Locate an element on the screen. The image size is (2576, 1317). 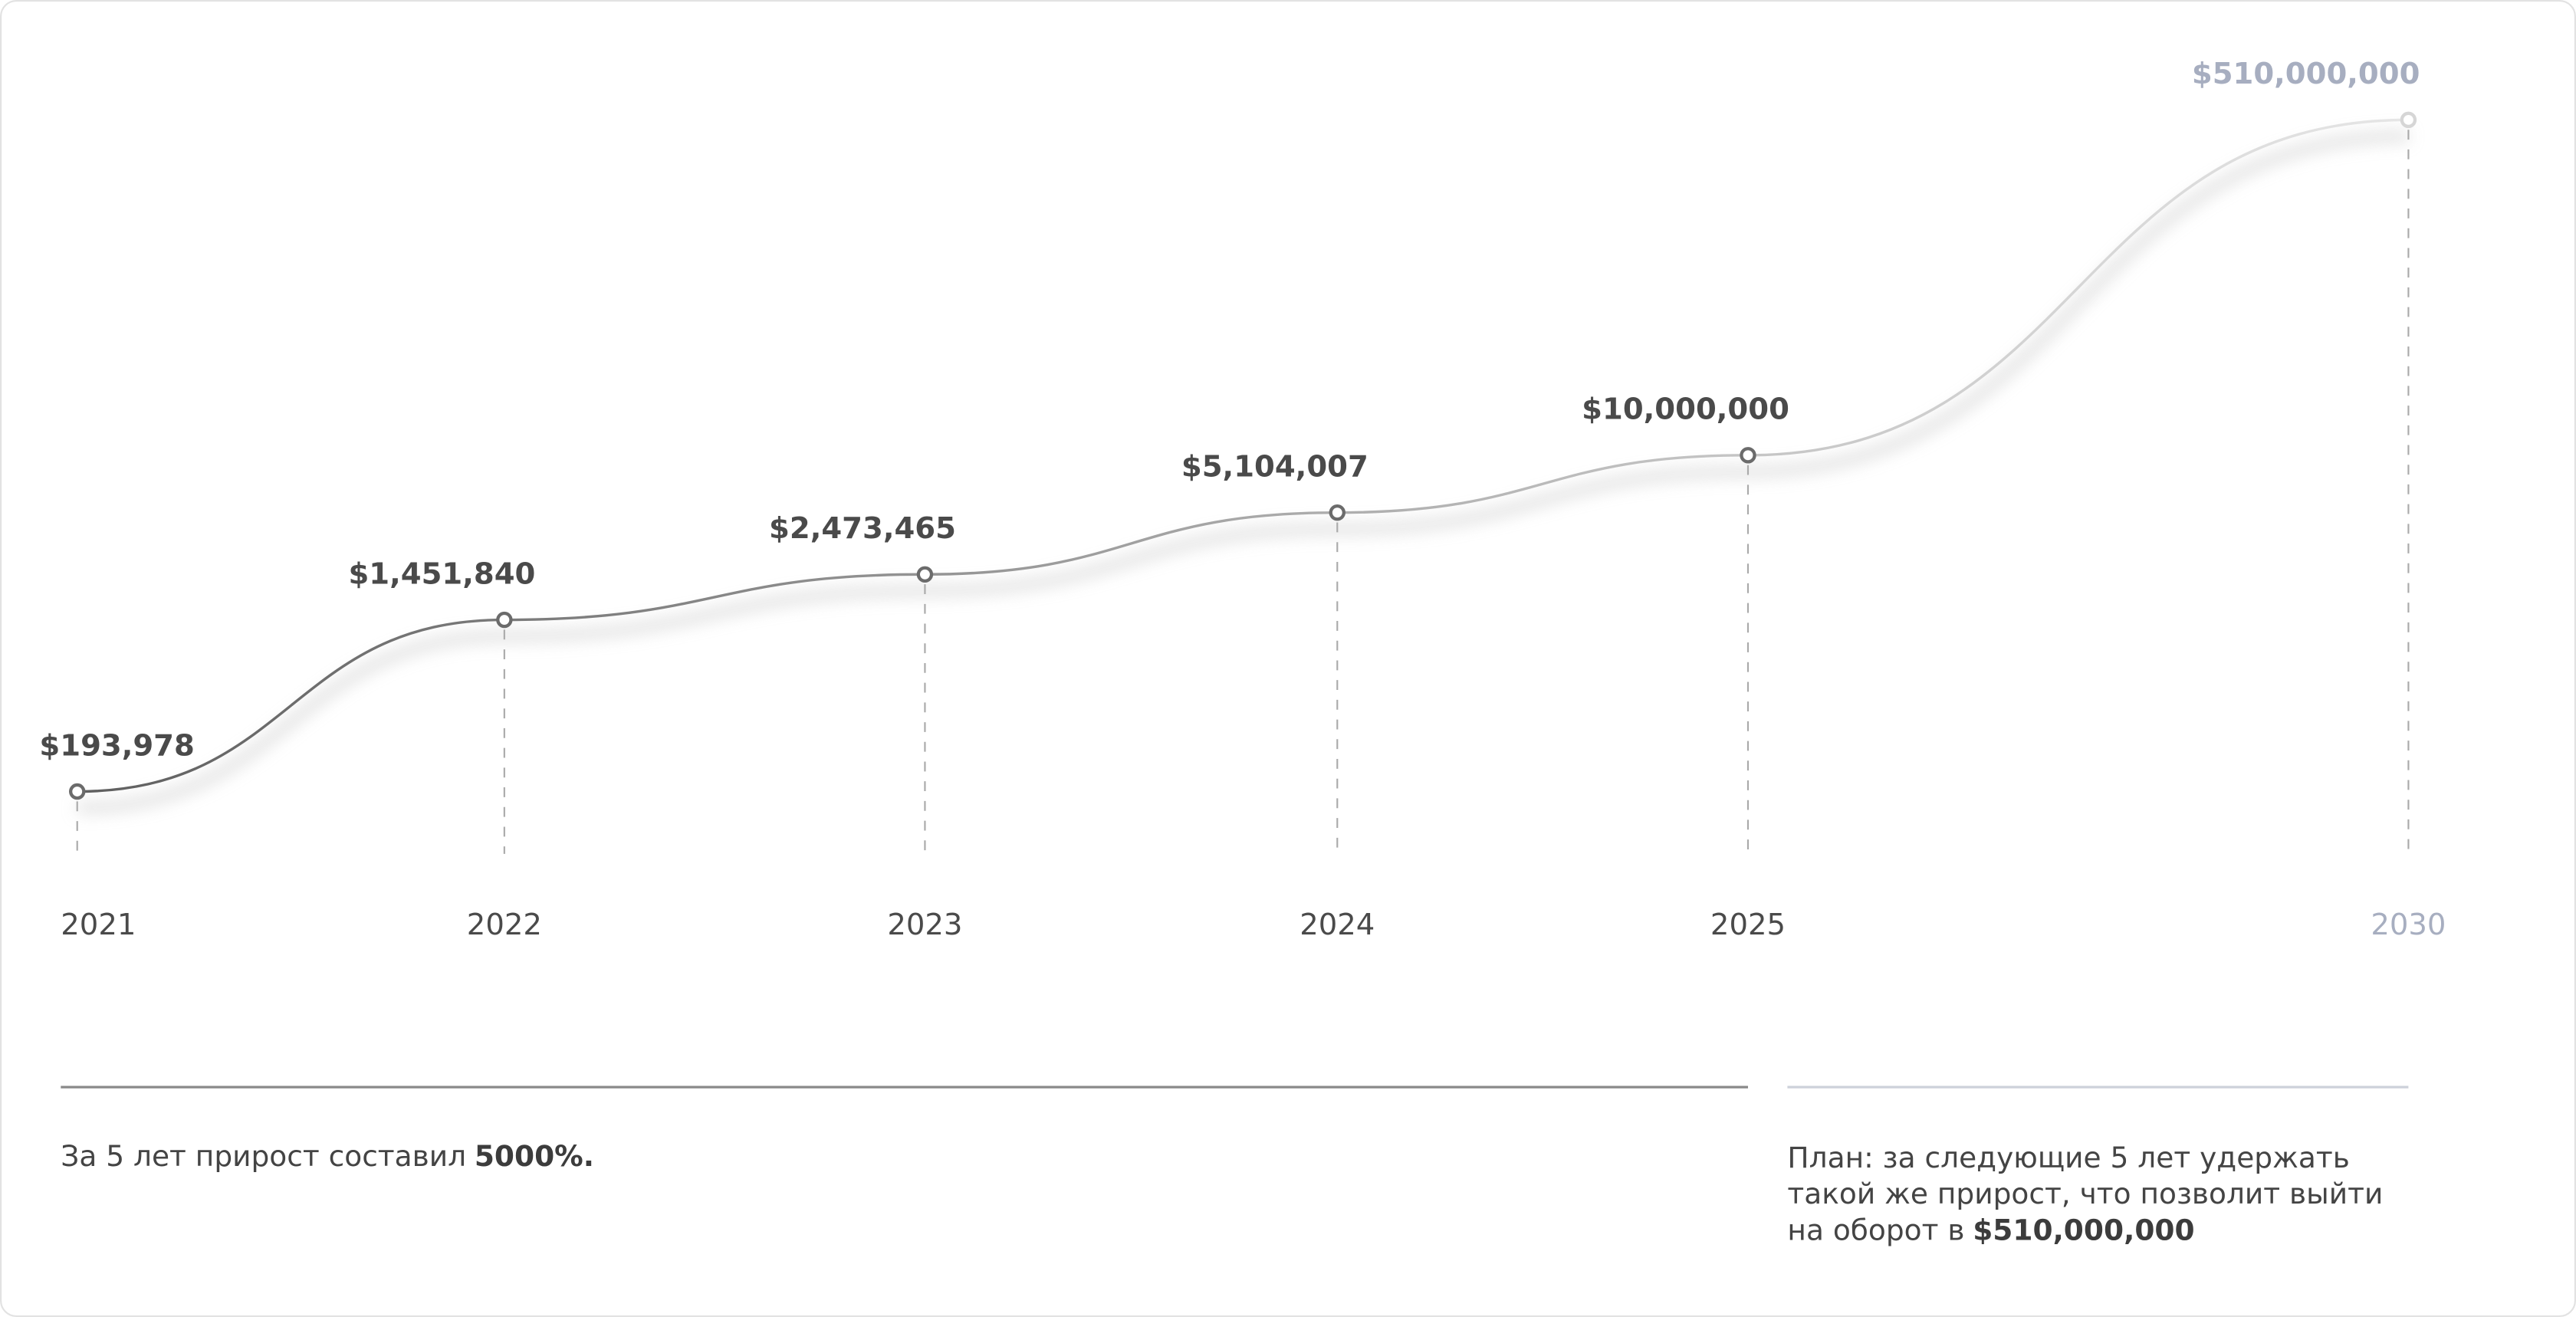
x-tick-label: 2030 is located at coordinates (2409, 925).